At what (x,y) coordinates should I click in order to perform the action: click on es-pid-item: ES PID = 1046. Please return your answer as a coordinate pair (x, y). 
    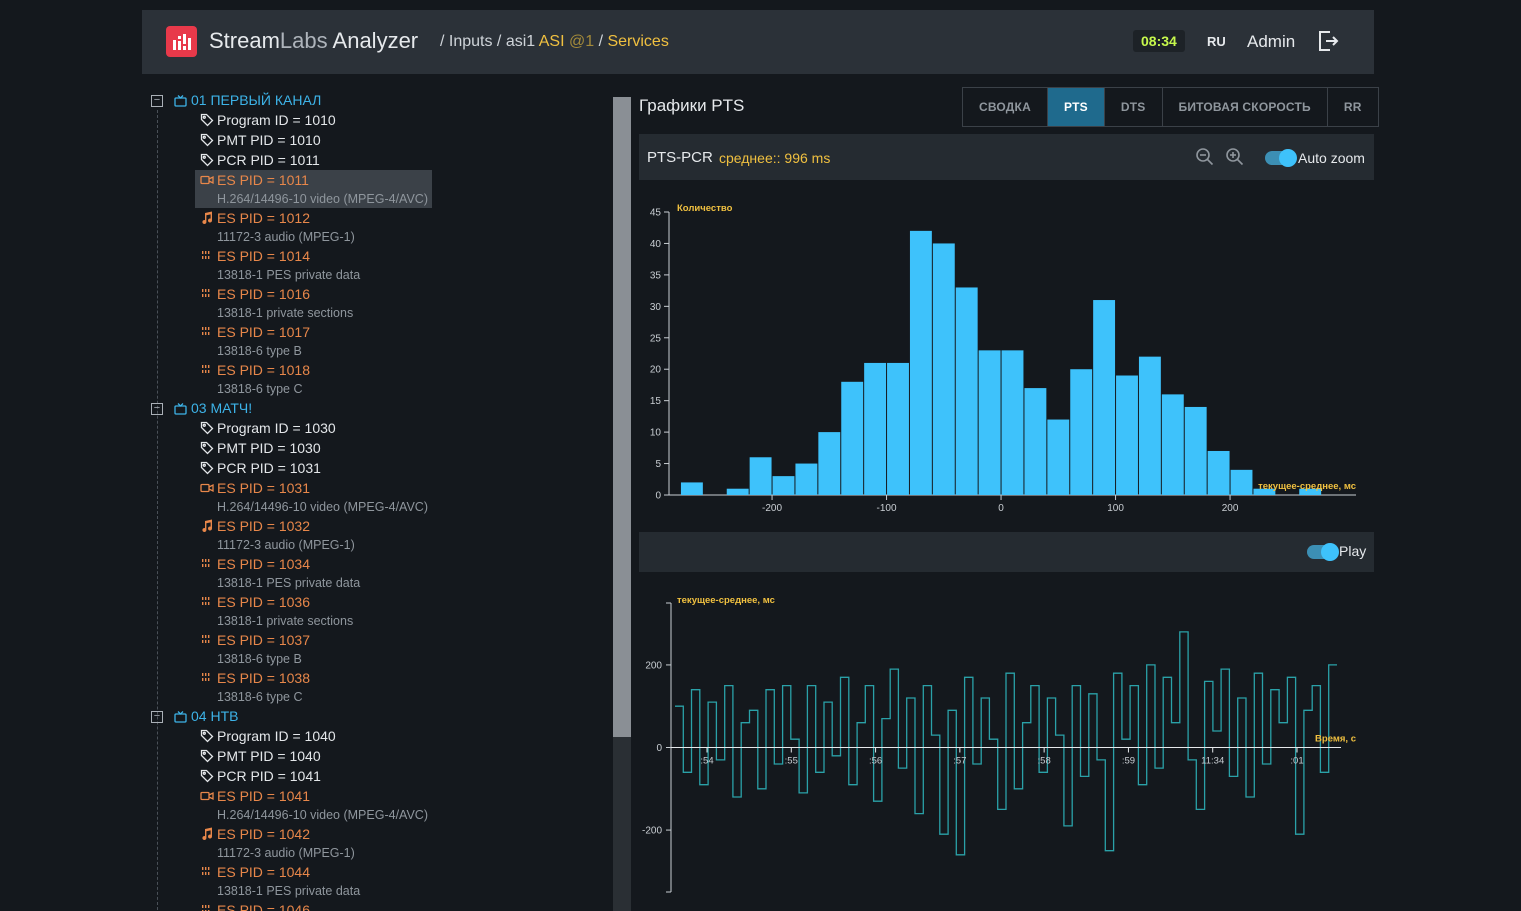
    Looking at the image, I should click on (255, 906).